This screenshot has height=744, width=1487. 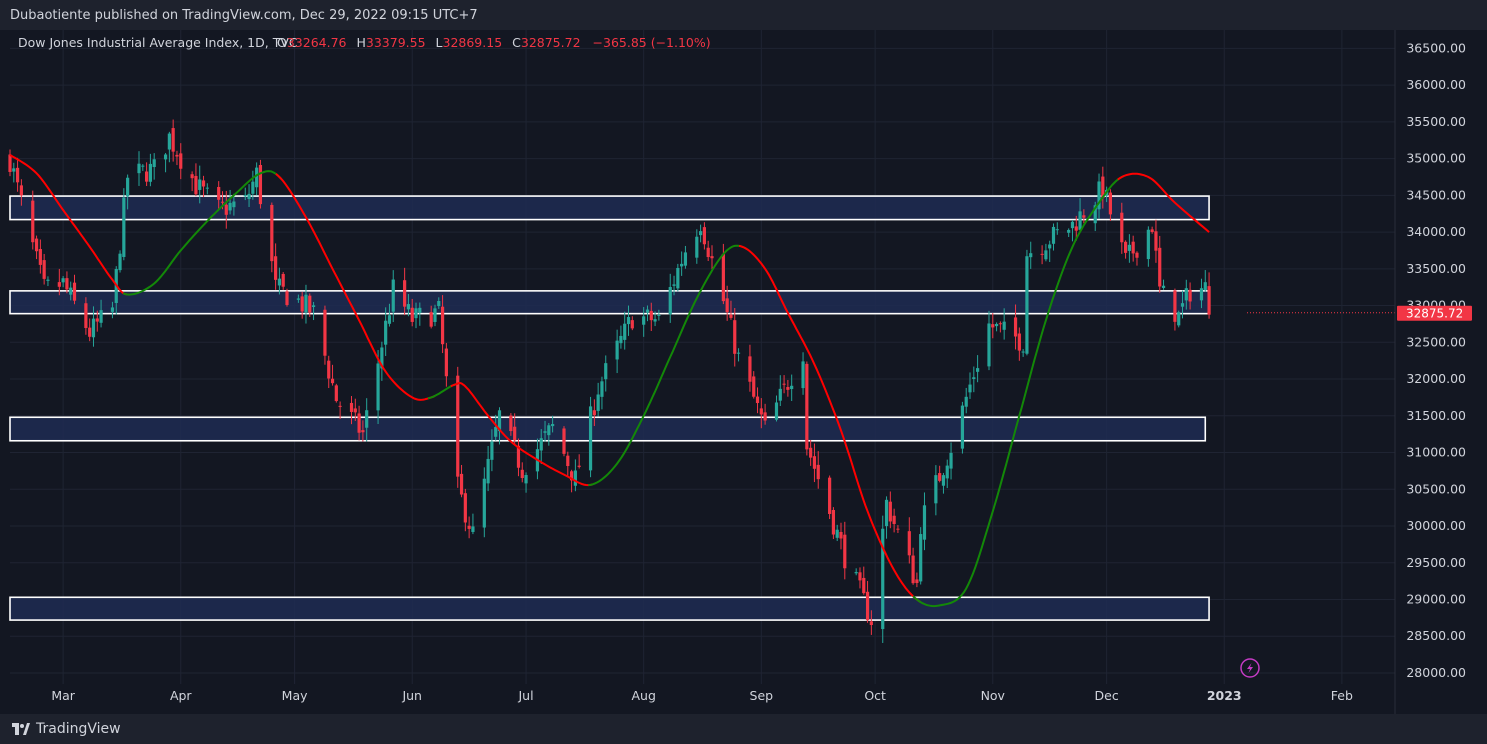 I want to click on price-tick-label: 35000.00, so click(x=1436, y=158).